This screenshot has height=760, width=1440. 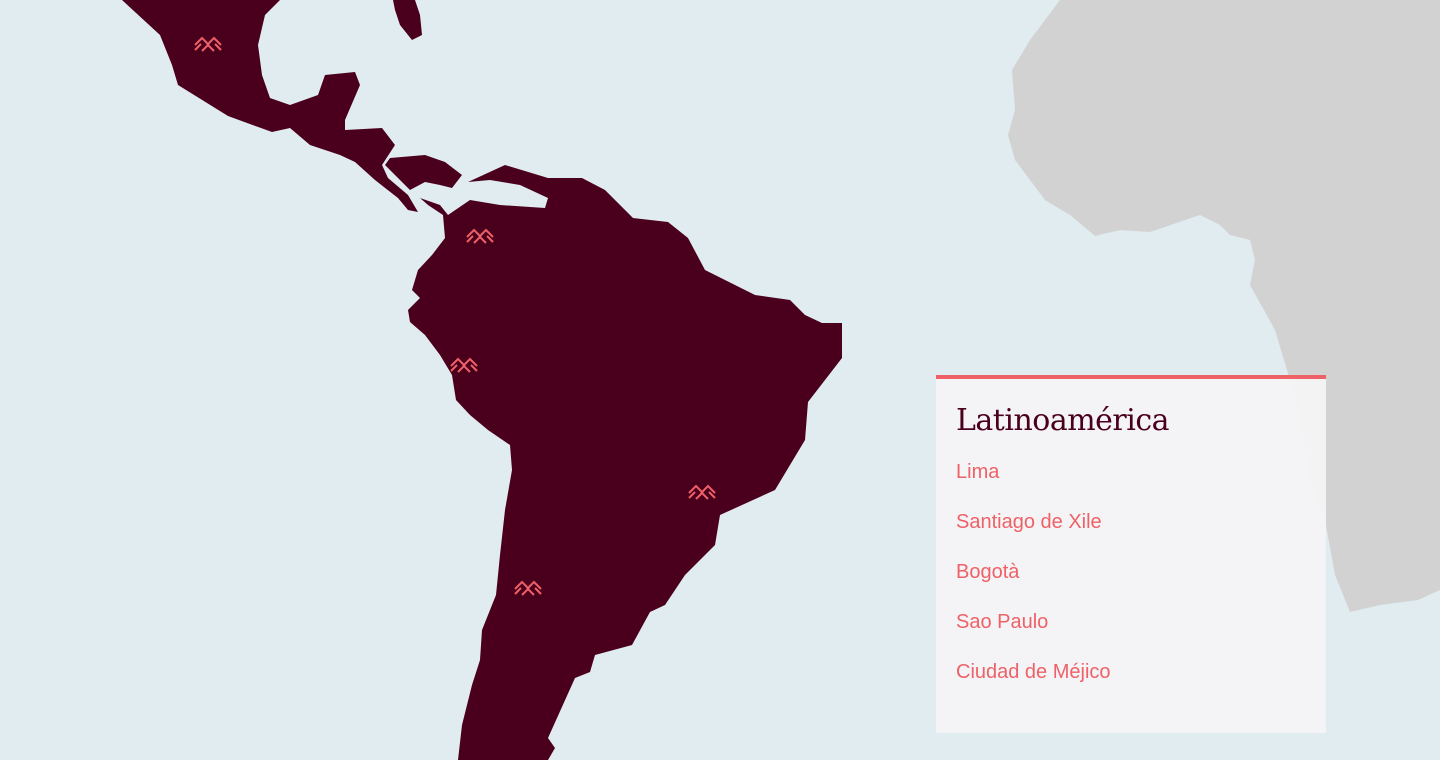 I want to click on map-marker-ciudad-de-mejico, so click(x=208, y=44).